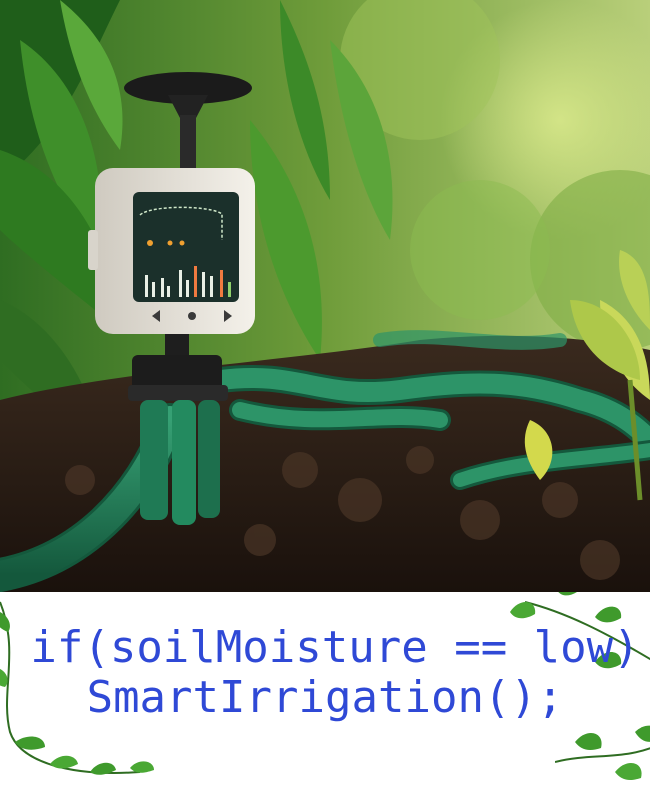 Image resolution: width=650 pixels, height=800 pixels. Describe the element at coordinates (77, 688) in the screenshot. I see `vine-left-icon` at that location.